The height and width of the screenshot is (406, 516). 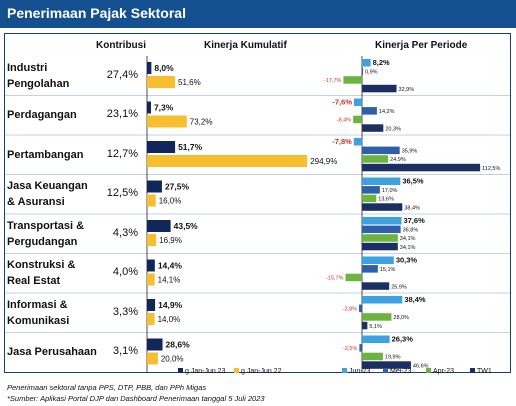 What do you see at coordinates (96, 13) in the screenshot?
I see `page-title: Penerimaan Pajak Sektoral` at bounding box center [96, 13].